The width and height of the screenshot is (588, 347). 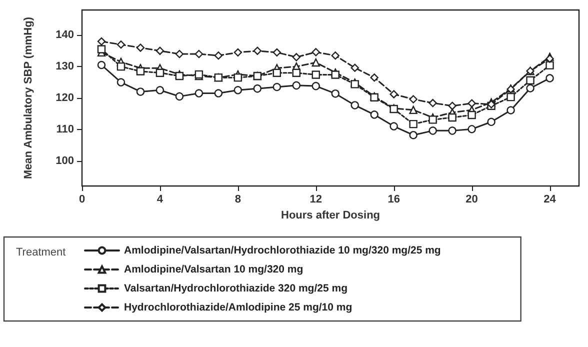 What do you see at coordinates (236, 288) in the screenshot?
I see `legend-label: Valsartan/Hydrochlorothiazide 320 mg/25 mg` at bounding box center [236, 288].